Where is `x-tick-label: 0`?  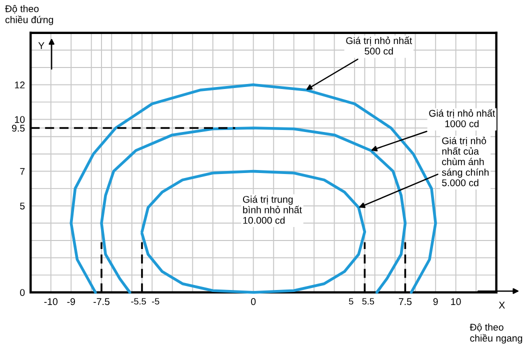 x-tick-label: 0 is located at coordinates (253, 302).